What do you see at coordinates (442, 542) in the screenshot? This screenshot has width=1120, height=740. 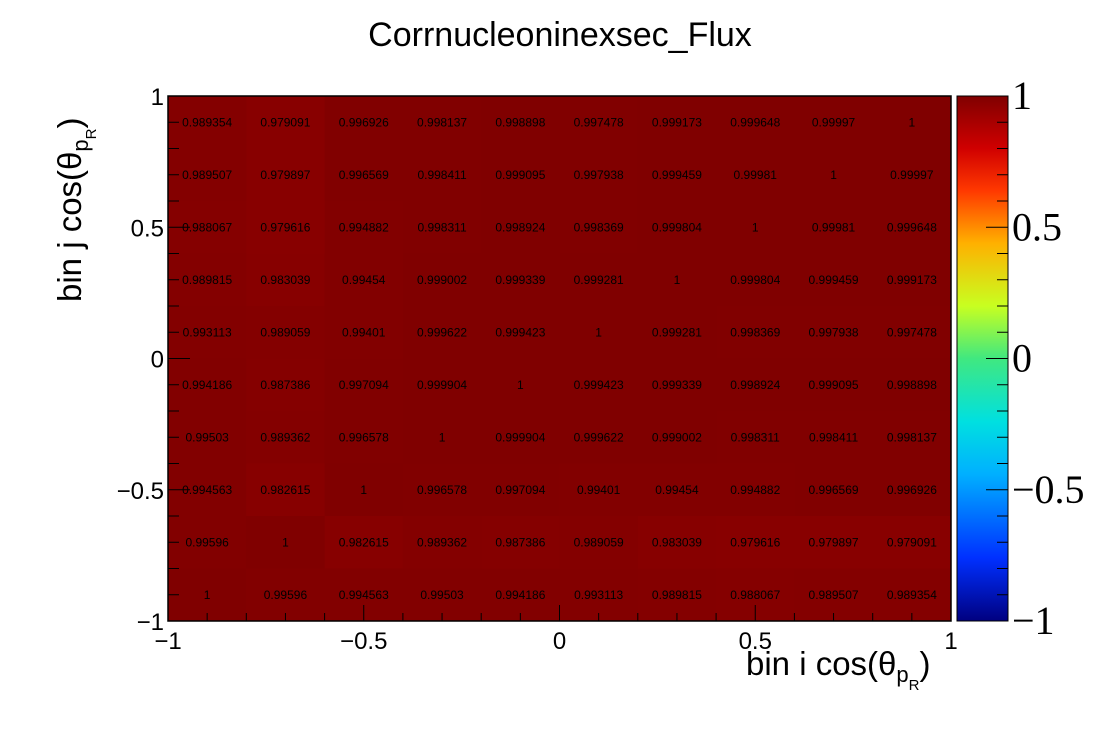 I see `heatmap-cell-label: 0.989362` at bounding box center [442, 542].